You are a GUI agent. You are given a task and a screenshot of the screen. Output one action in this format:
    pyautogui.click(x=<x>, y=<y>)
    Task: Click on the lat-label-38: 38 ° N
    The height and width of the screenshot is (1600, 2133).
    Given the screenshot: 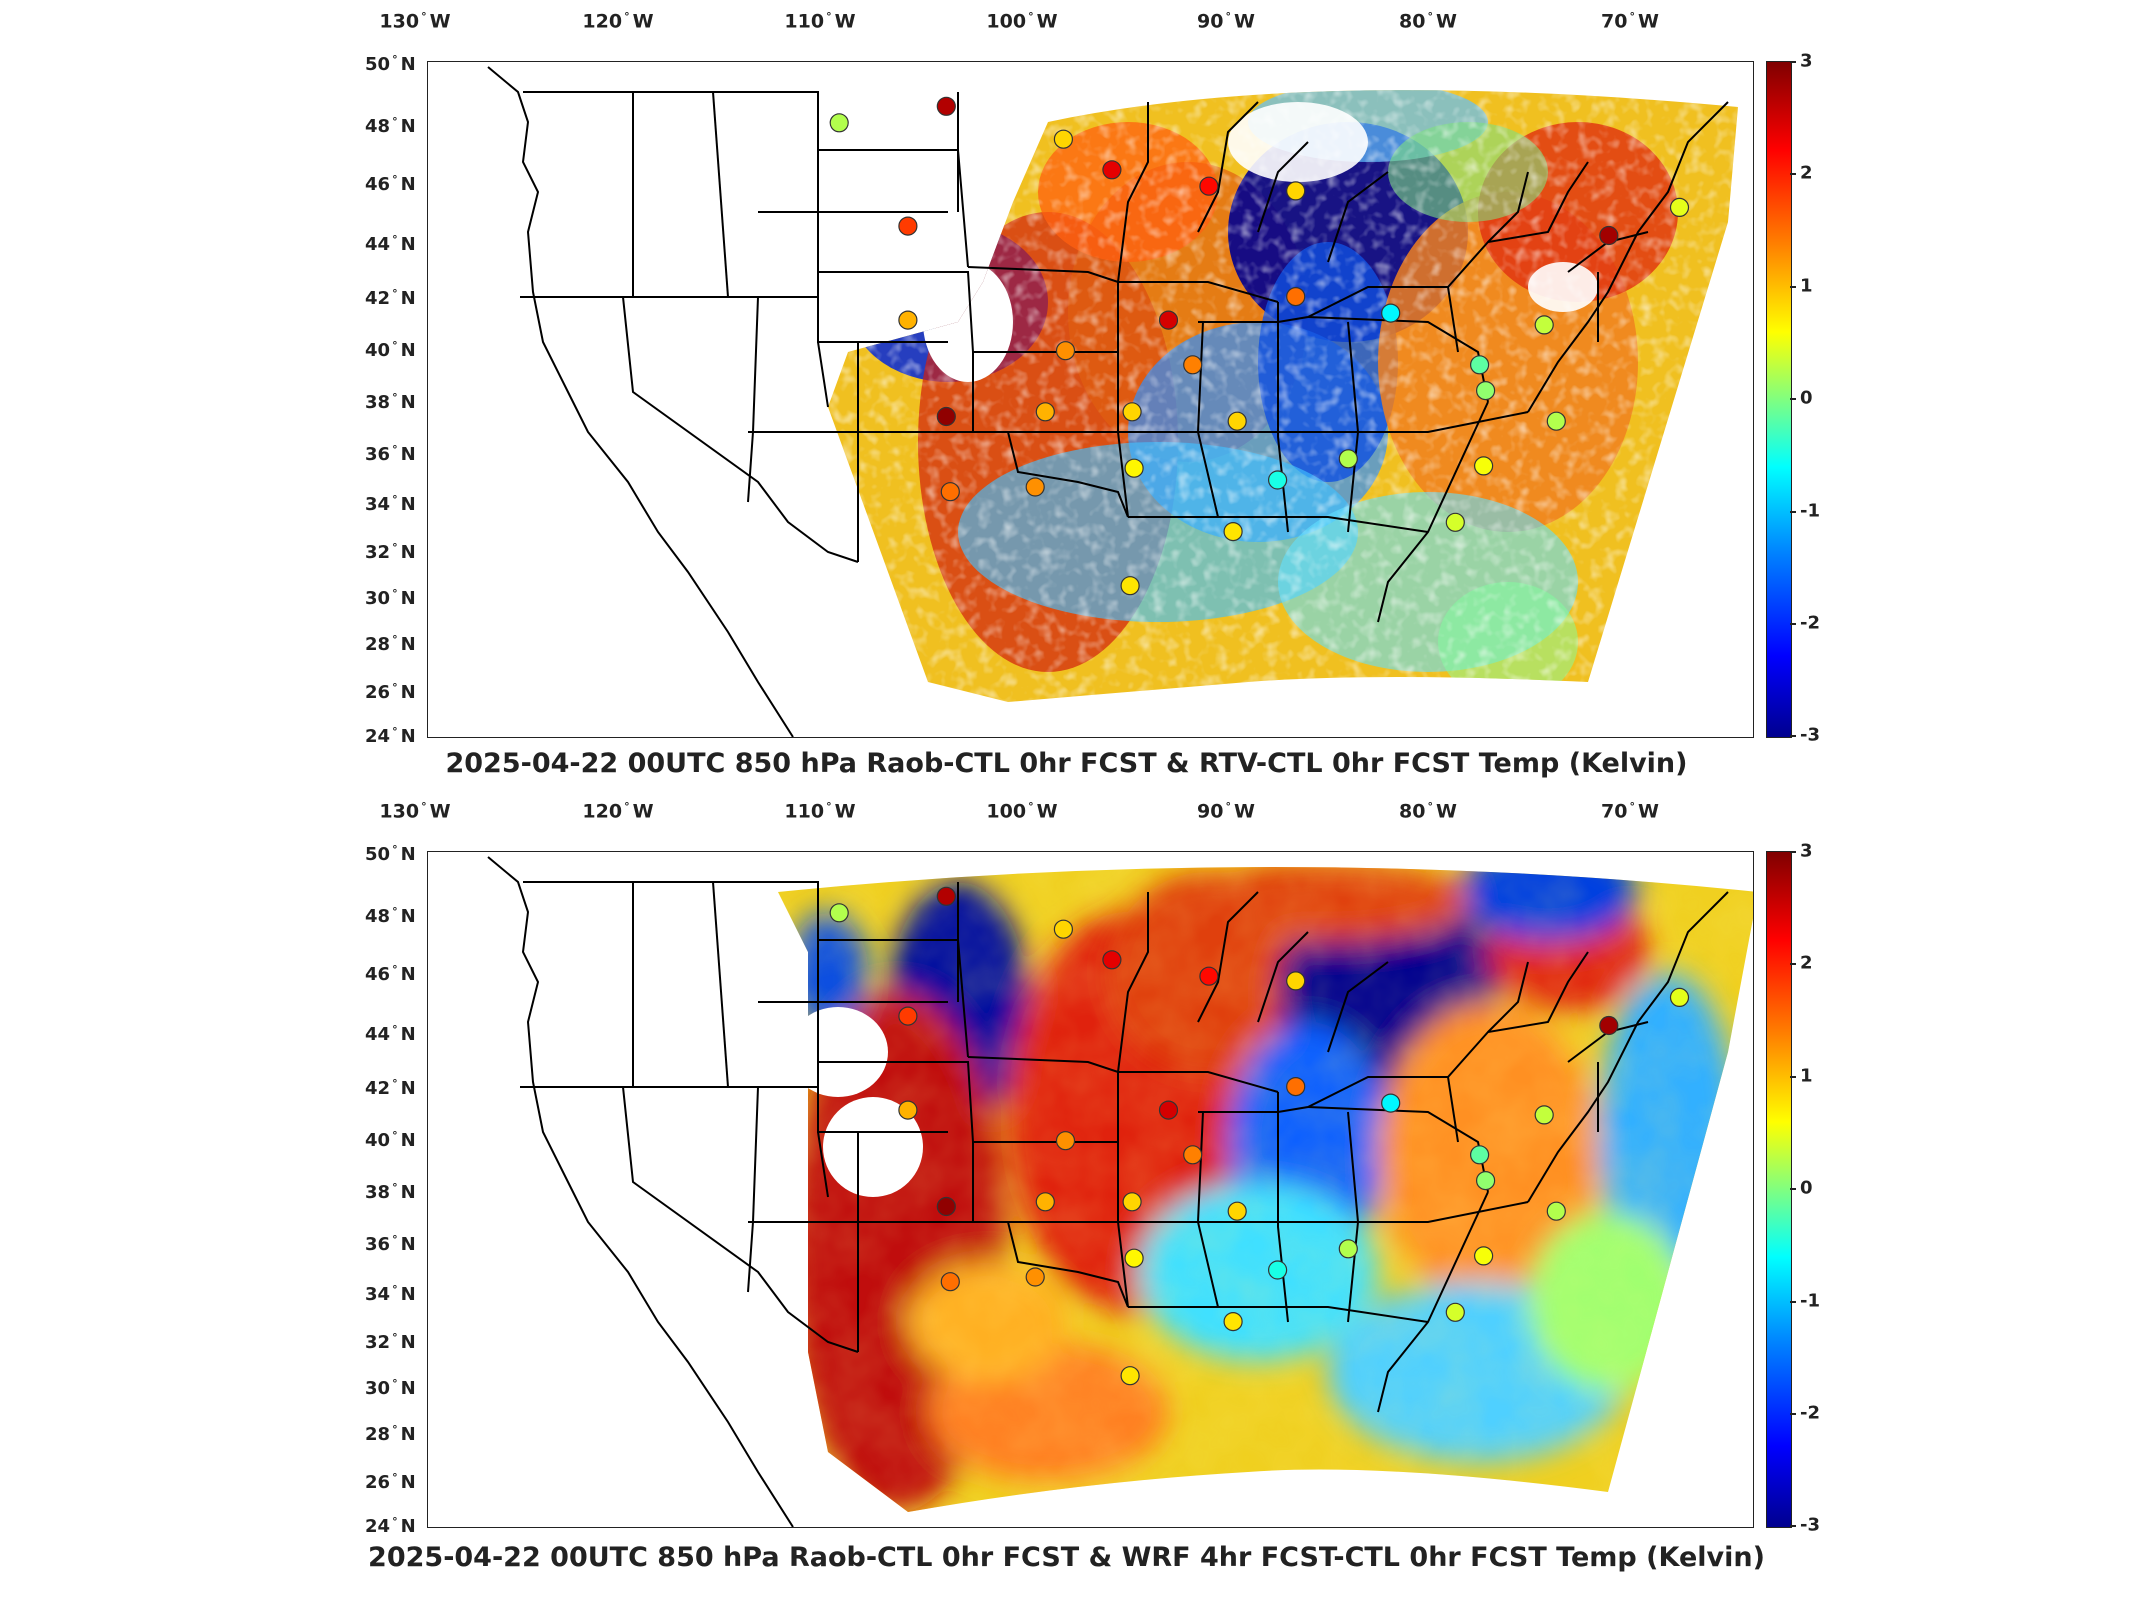 What is the action you would take?
    pyautogui.click(x=390, y=402)
    